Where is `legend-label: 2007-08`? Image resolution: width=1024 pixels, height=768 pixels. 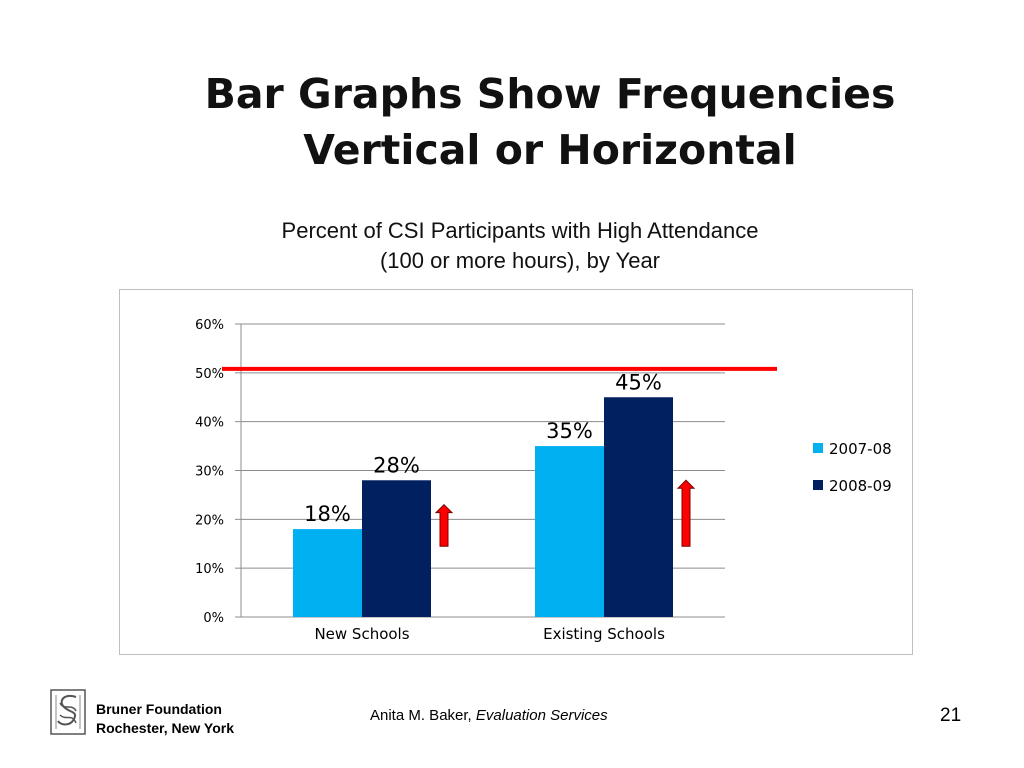 legend-label: 2007-08 is located at coordinates (860, 449).